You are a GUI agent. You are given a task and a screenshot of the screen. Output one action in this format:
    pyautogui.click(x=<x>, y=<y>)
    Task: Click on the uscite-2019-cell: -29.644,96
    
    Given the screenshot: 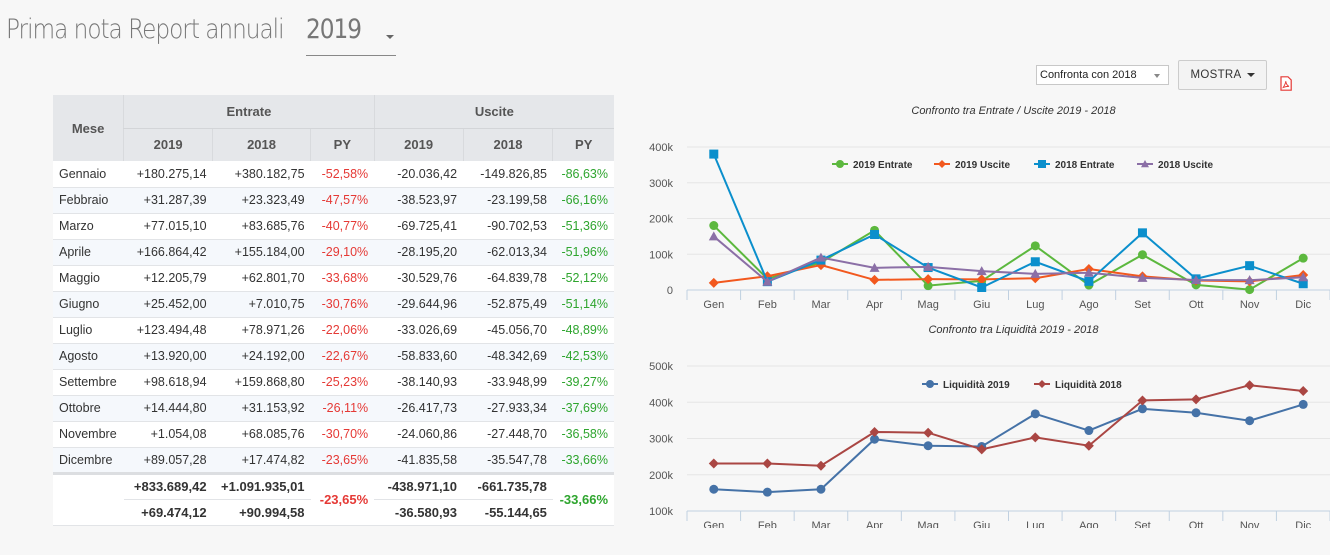 What is the action you would take?
    pyautogui.click(x=419, y=304)
    